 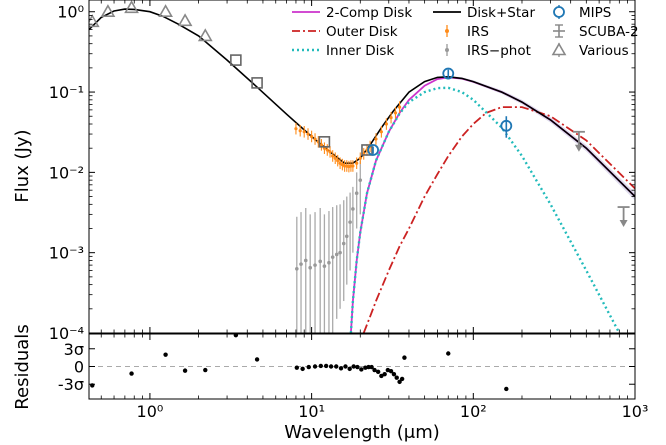 What do you see at coordinates (360, 51) in the screenshot?
I see `legend-label: Inner Disk` at bounding box center [360, 51].